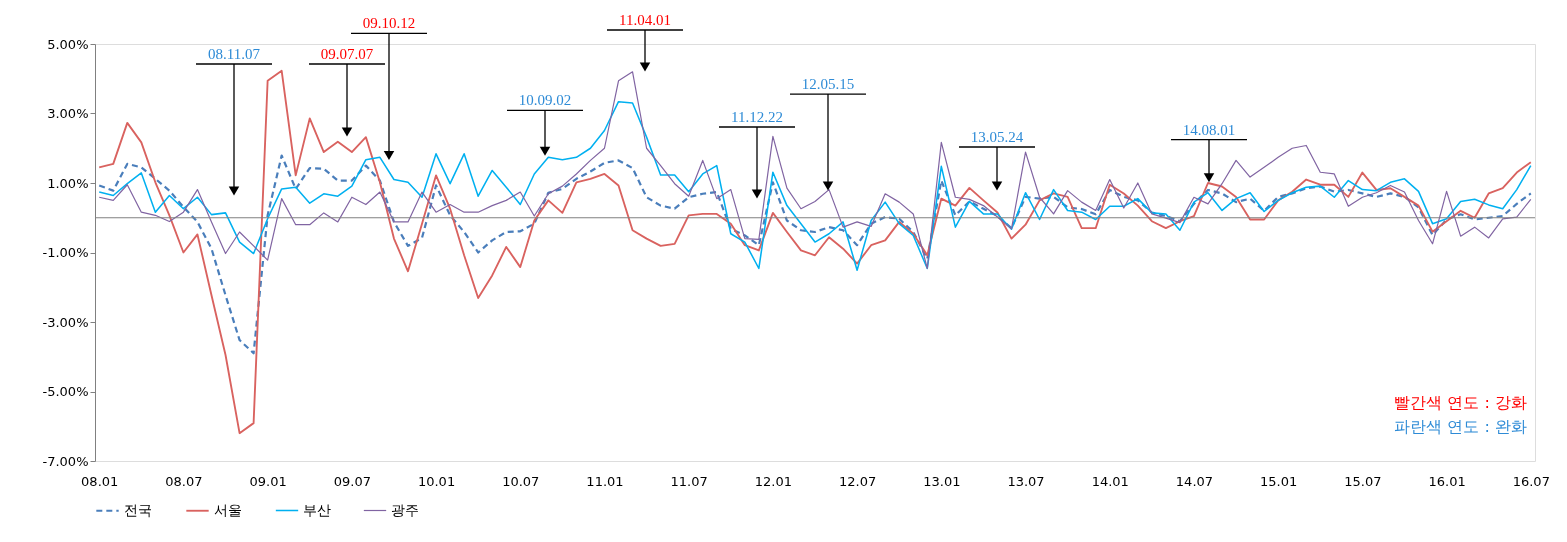 The width and height of the screenshot is (1567, 542). I want to click on x-tick-label: 08.01, so click(100, 481).